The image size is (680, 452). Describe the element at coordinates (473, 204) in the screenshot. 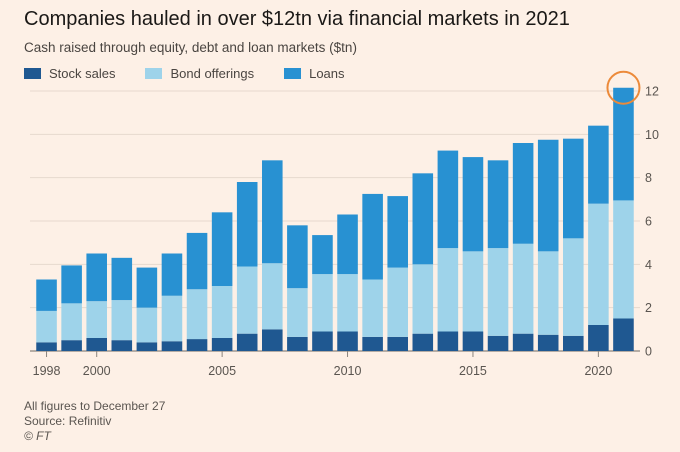

I see `bar-loans-2015` at that location.